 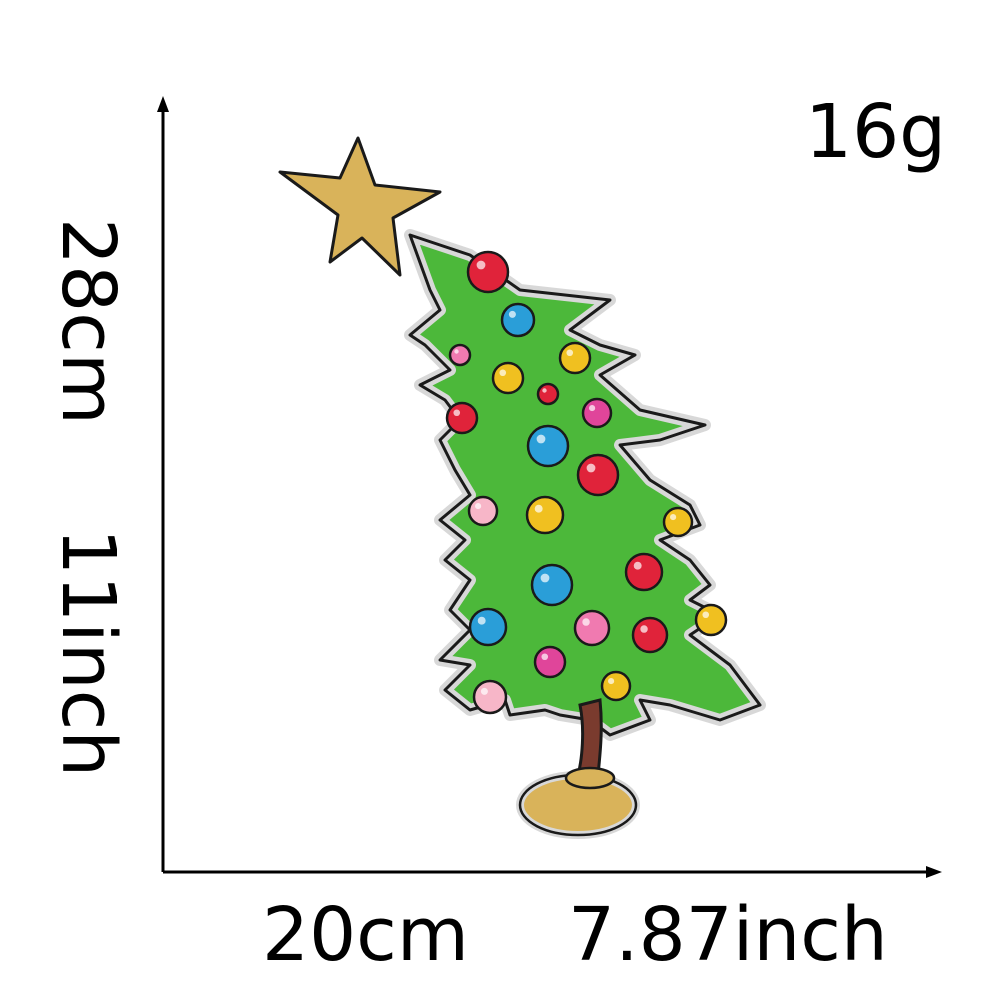 I want to click on arrow-up-icon, so click(x=163, y=104).